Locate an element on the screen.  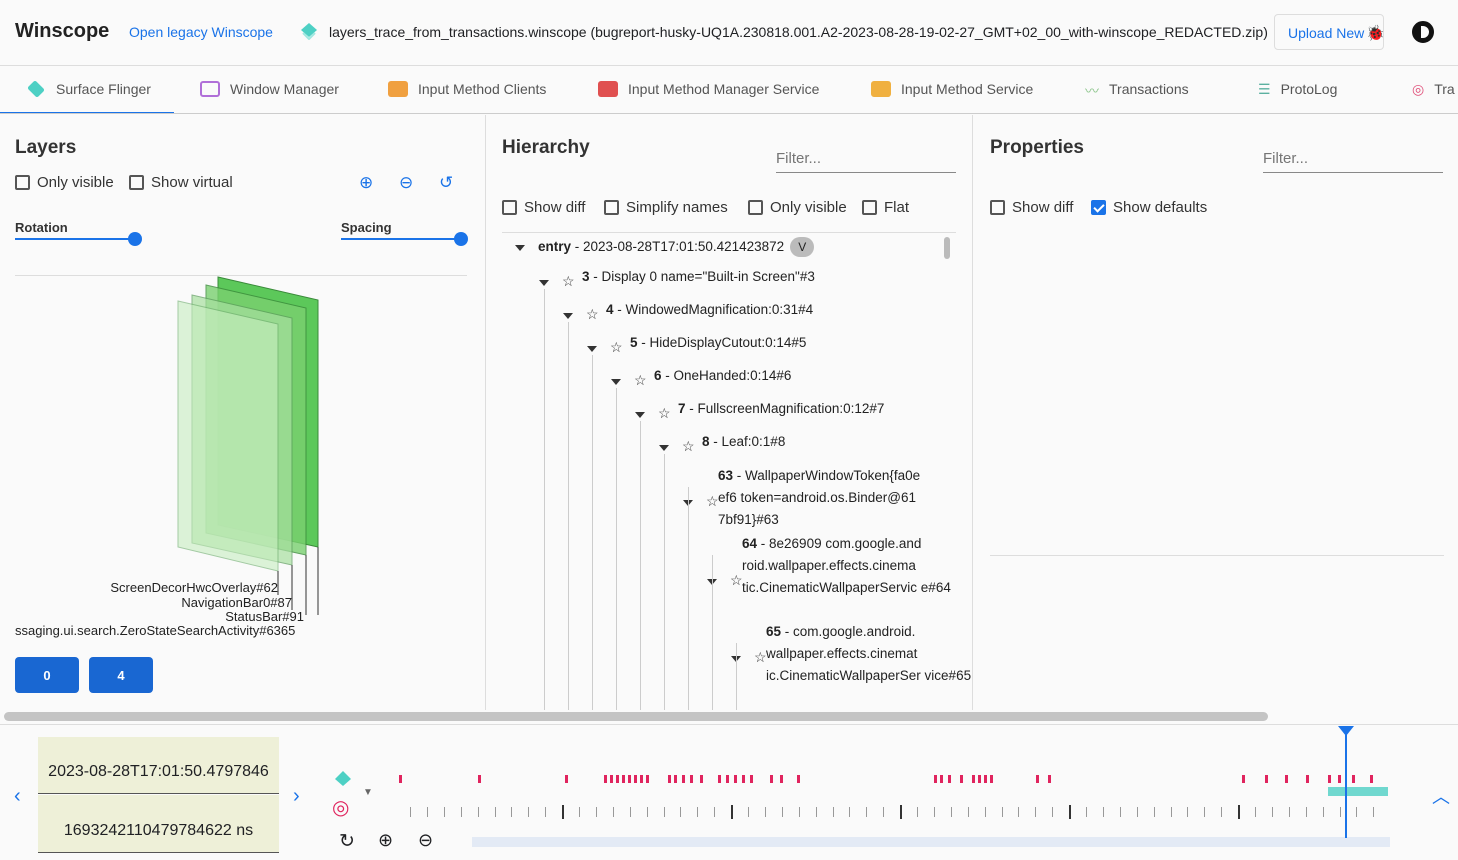
tree-node: 4 - WindowedMagnification:0:31#4 is located at coordinates (709, 310).